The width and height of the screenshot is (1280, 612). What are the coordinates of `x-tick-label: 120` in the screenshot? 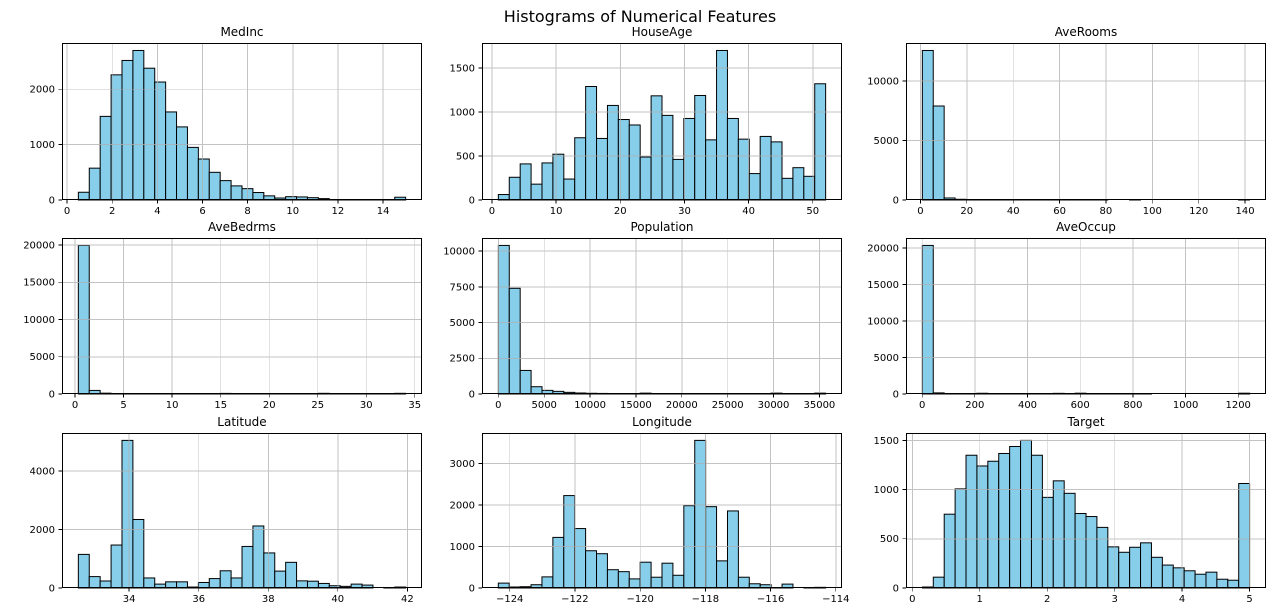 It's located at (1198, 211).